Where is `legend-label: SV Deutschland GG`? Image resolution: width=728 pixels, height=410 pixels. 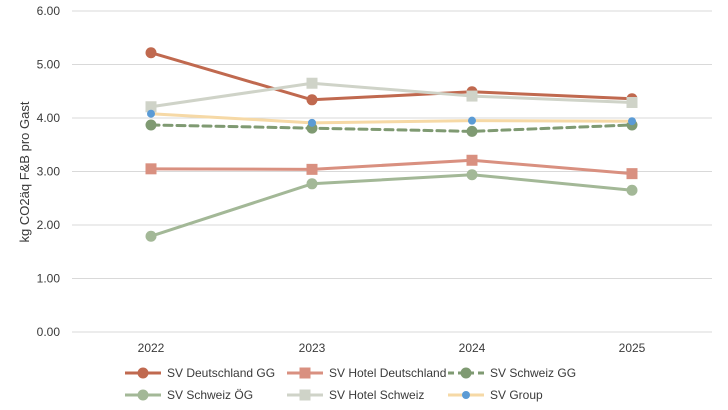 legend-label: SV Deutschland GG is located at coordinates (221, 373).